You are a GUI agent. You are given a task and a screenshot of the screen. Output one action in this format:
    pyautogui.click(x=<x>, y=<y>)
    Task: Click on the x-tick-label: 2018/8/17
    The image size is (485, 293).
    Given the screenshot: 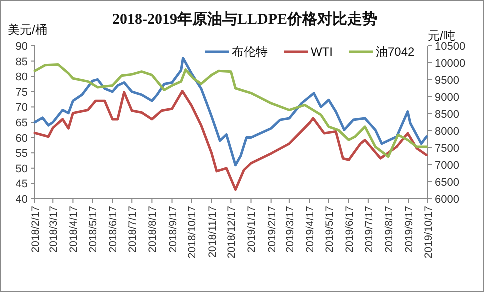 What is the action you would take?
    pyautogui.click(x=153, y=229)
    